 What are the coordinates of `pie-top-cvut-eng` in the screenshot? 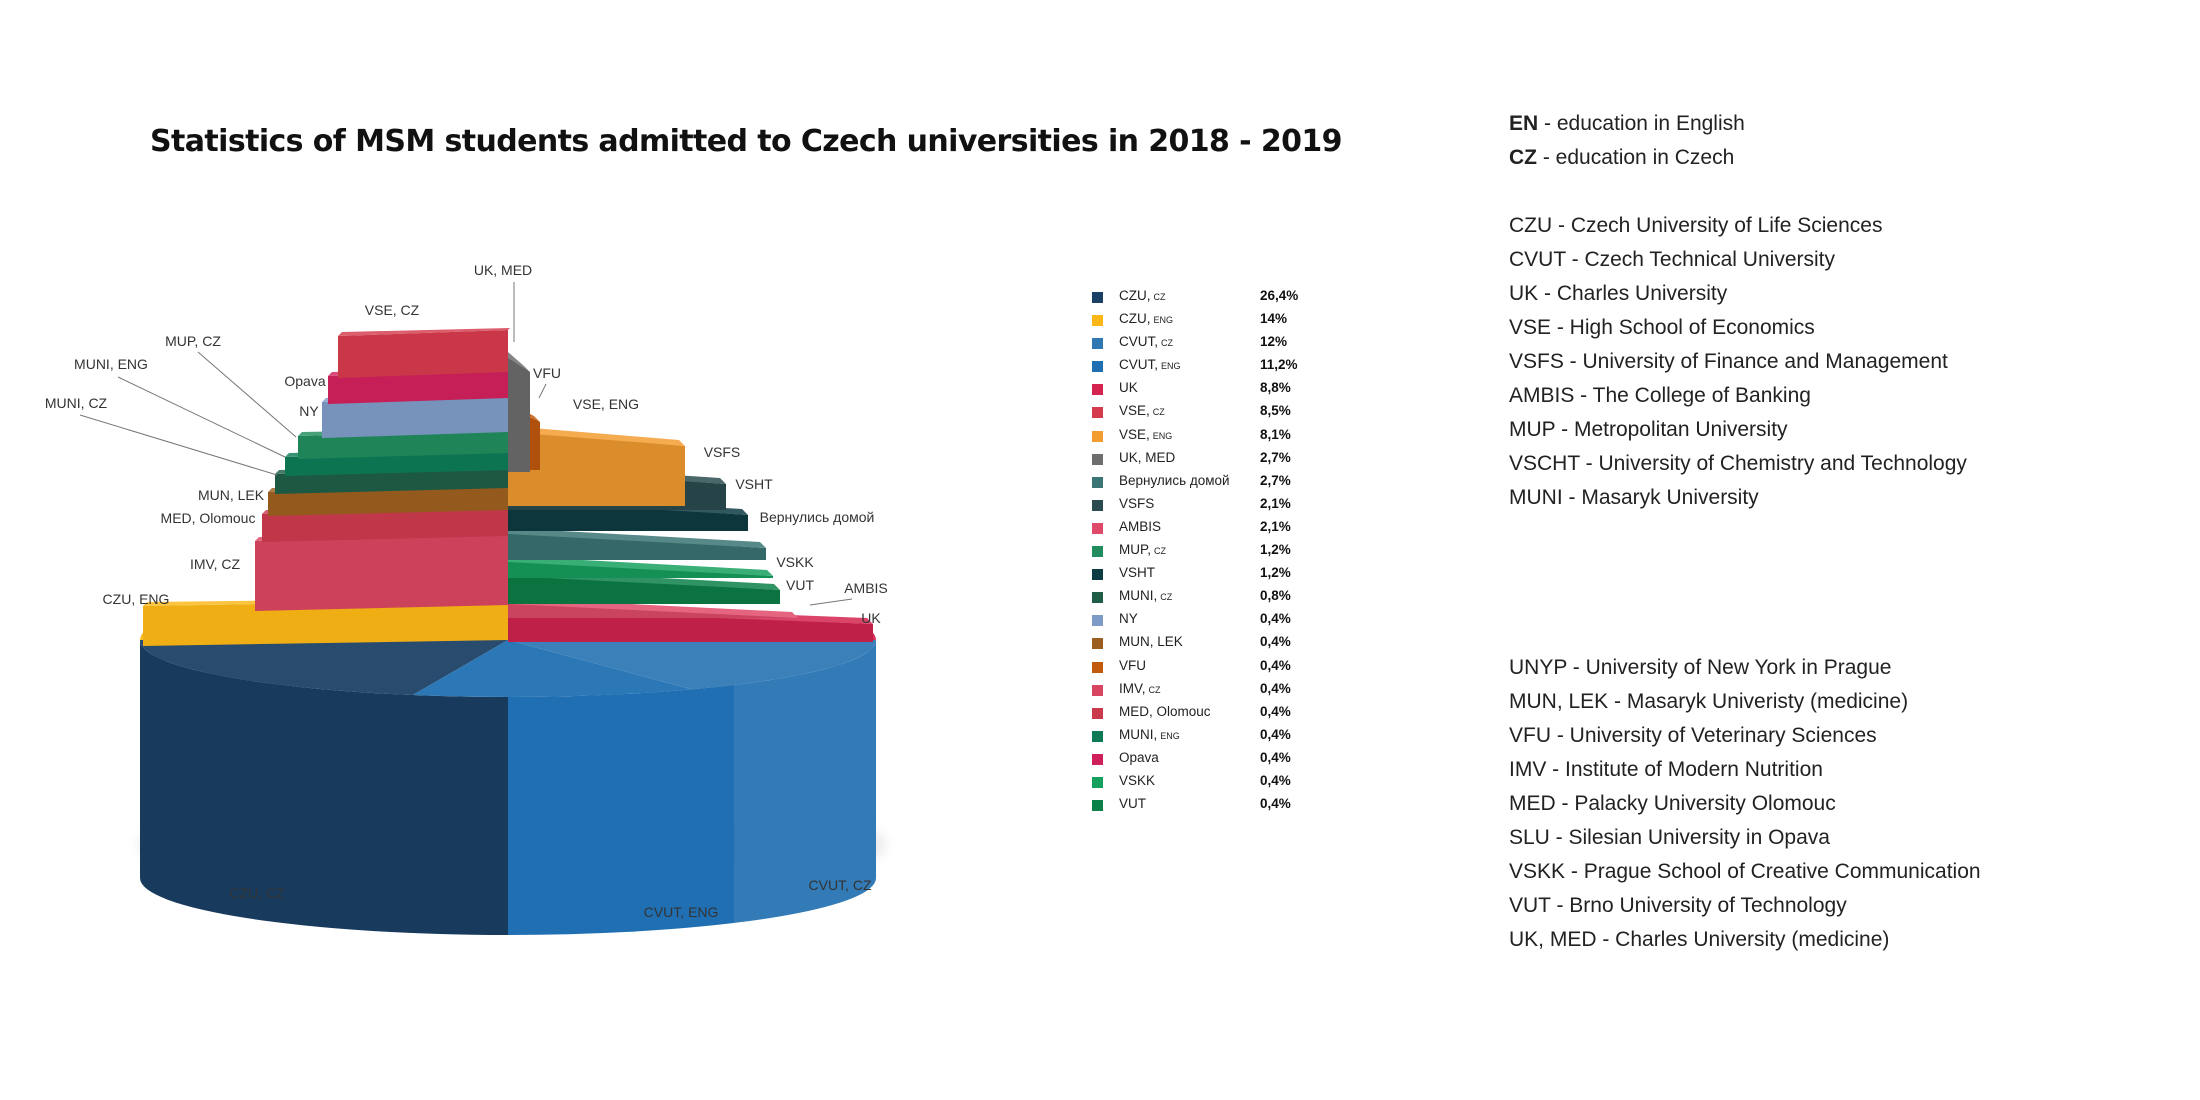 It's located at (552, 668).